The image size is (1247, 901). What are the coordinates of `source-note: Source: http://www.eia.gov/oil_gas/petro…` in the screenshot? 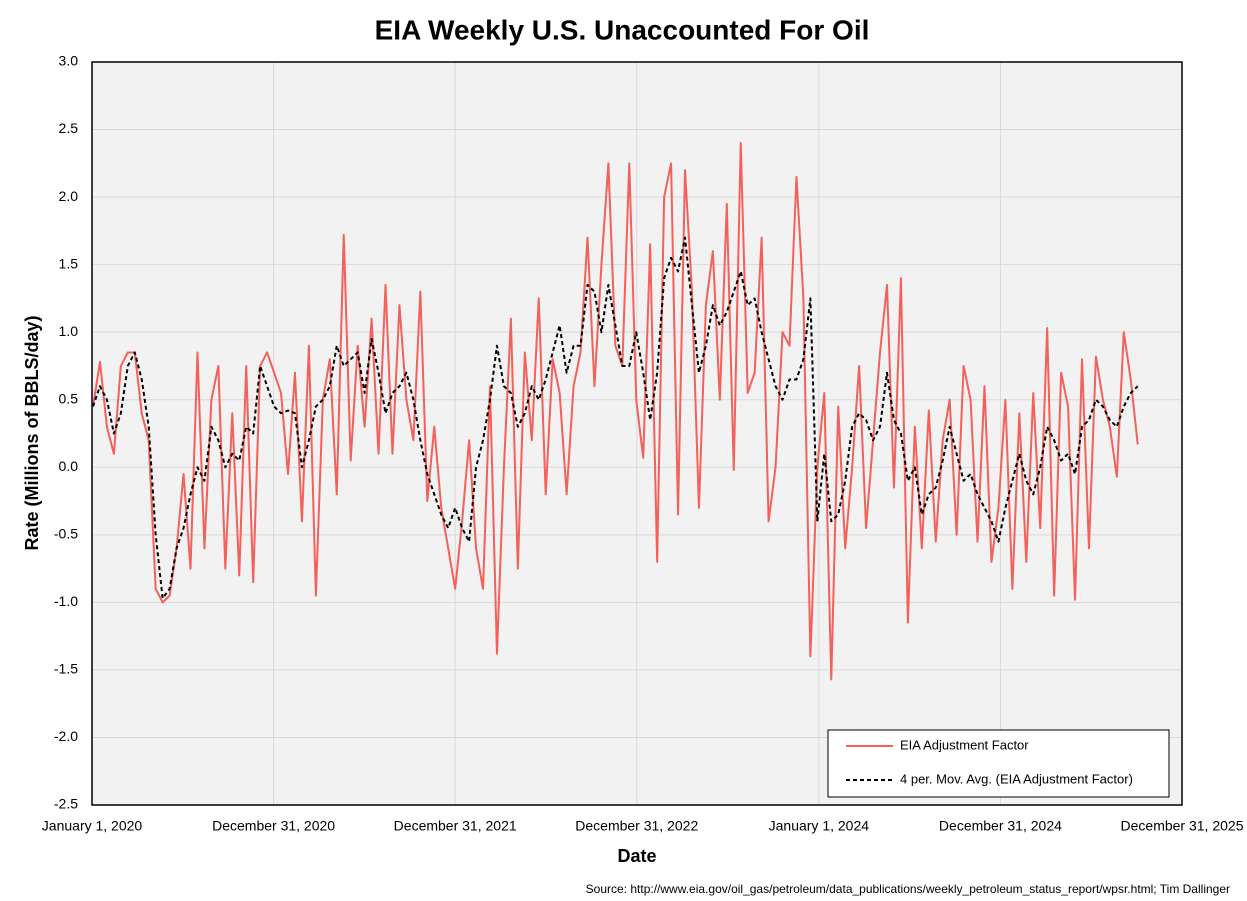 It's located at (908, 889).